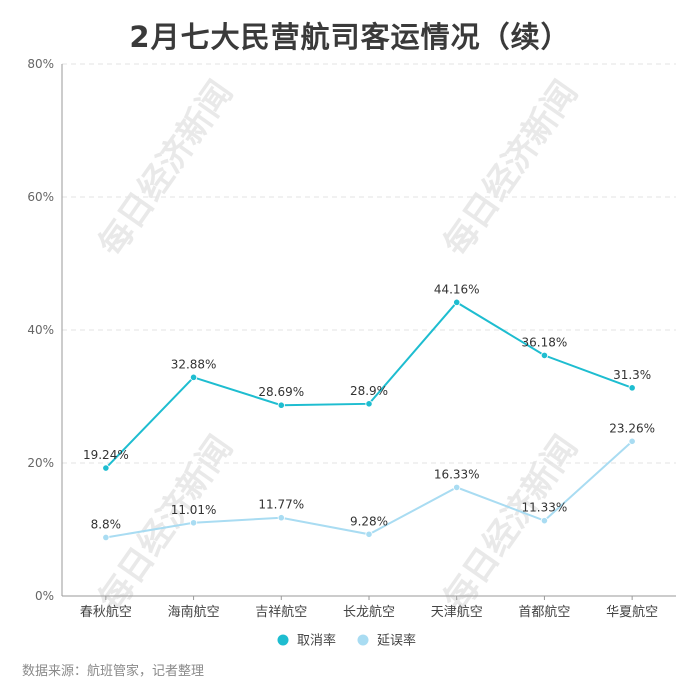 This screenshot has width=700, height=700. Describe the element at coordinates (106, 612) in the screenshot. I see `x-tick-label: 春秋航空` at that location.